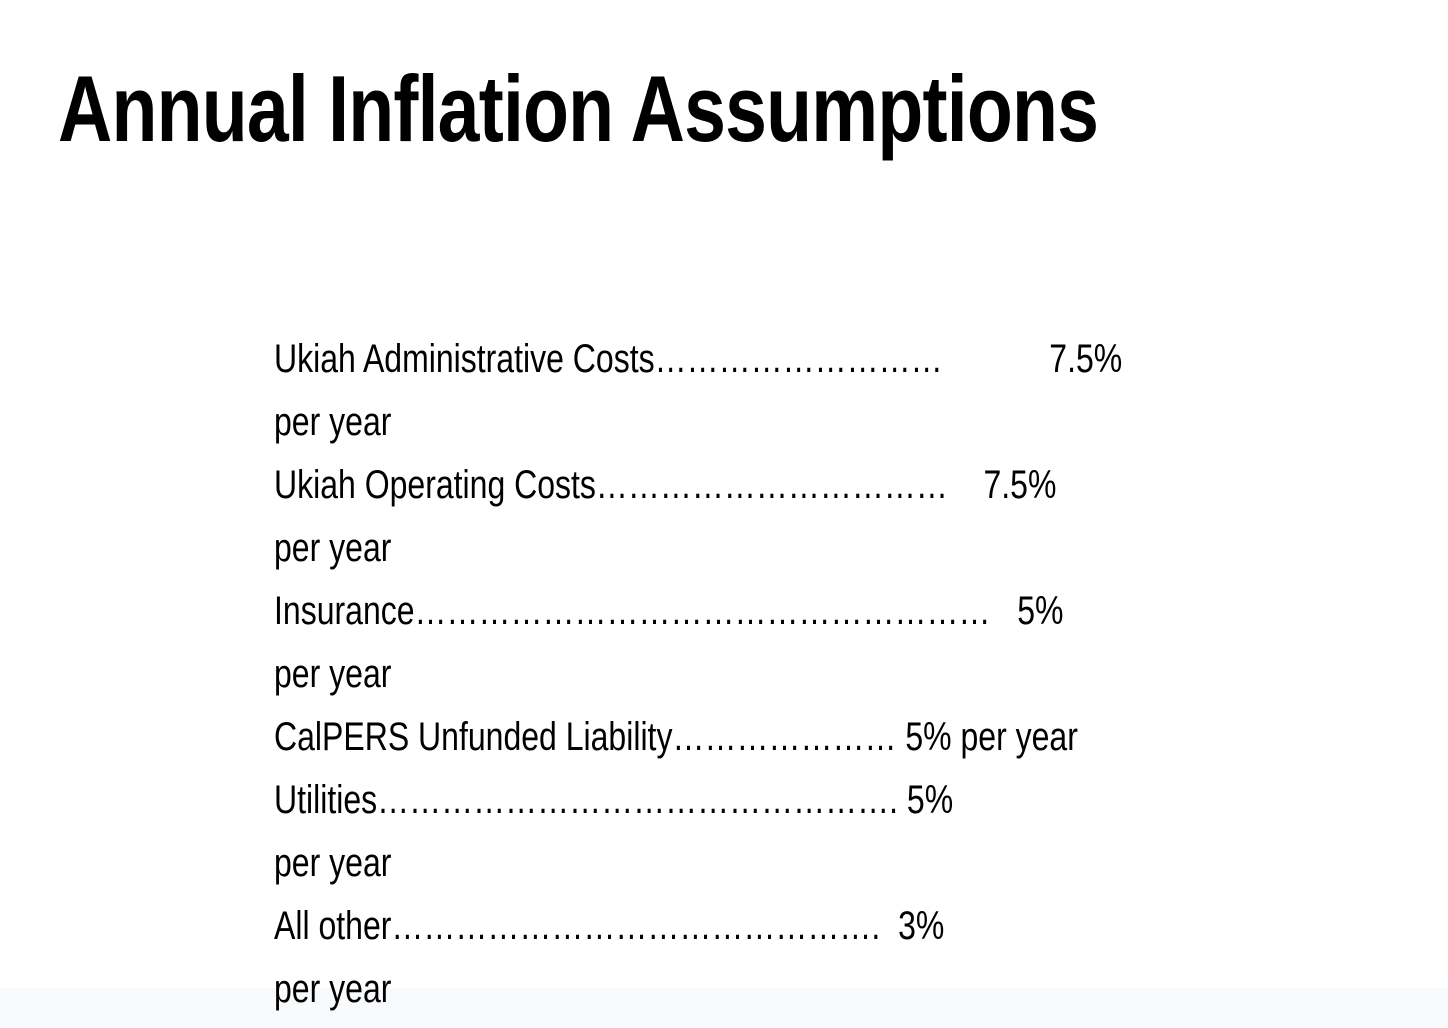 Image resolution: width=1448 pixels, height=1028 pixels. Describe the element at coordinates (609, 926) in the screenshot. I see `assumption-line-all-other: All other………………………………………. 3%` at that location.